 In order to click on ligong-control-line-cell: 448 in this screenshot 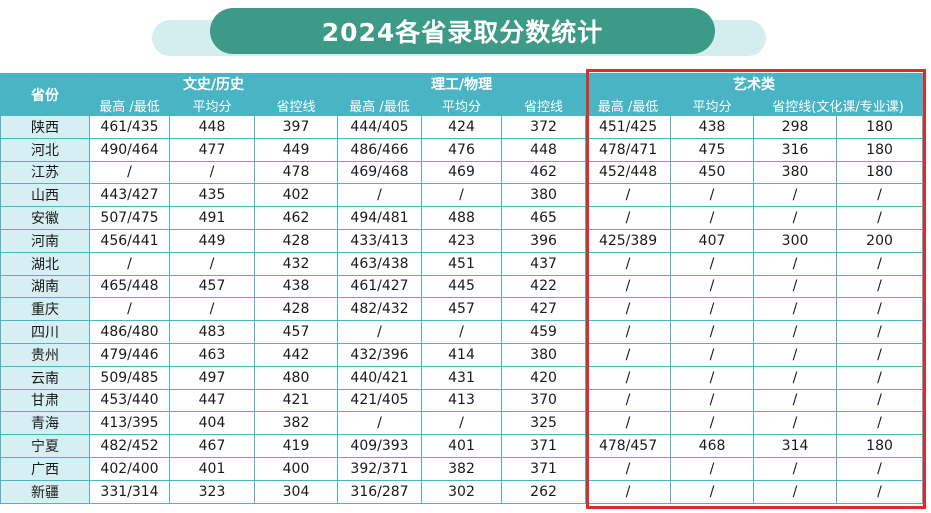, I will do `click(544, 149)`.